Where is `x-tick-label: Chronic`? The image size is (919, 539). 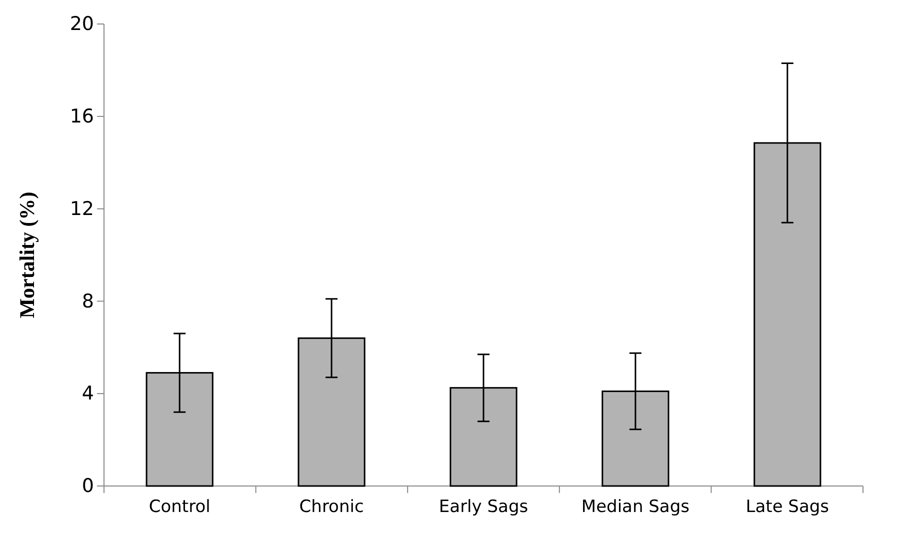
x-tick-label: Chronic is located at coordinates (331, 507).